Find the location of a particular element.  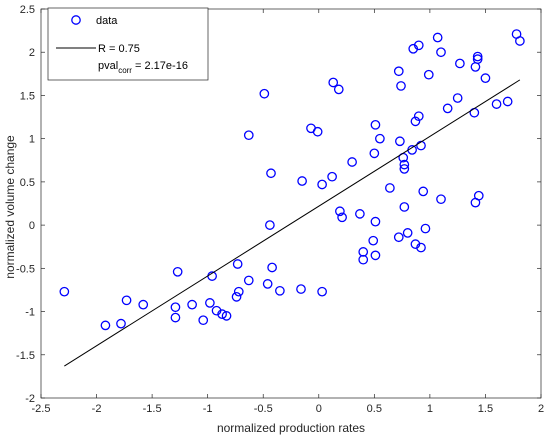

y-tick-label: 2 is located at coordinates (32, 53).